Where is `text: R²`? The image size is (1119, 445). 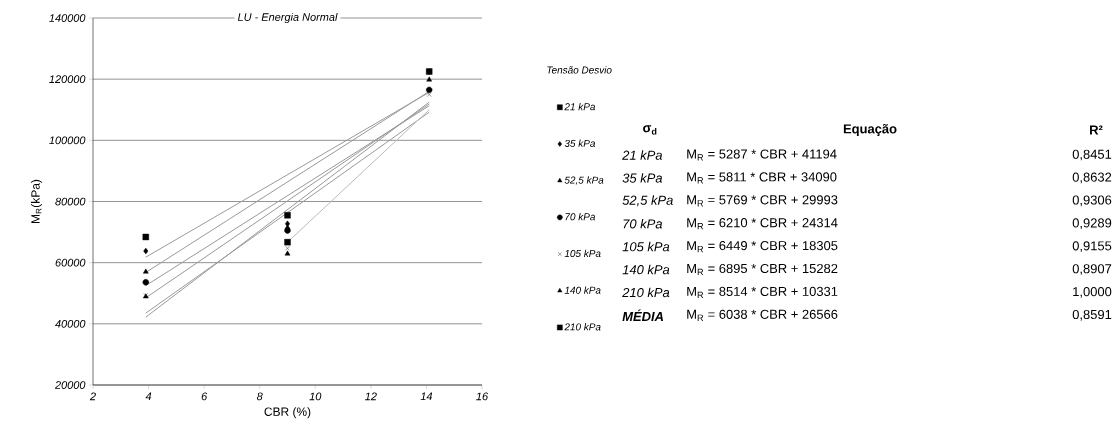
text: R² is located at coordinates (1096, 130).